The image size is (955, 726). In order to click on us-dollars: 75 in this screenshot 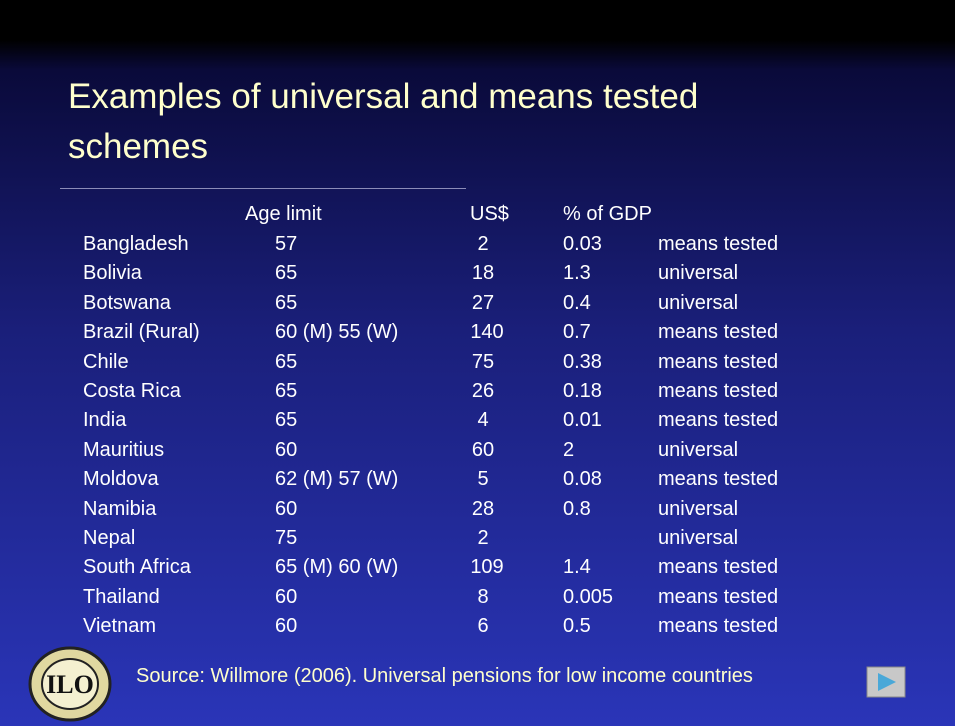, I will do `click(483, 361)`.